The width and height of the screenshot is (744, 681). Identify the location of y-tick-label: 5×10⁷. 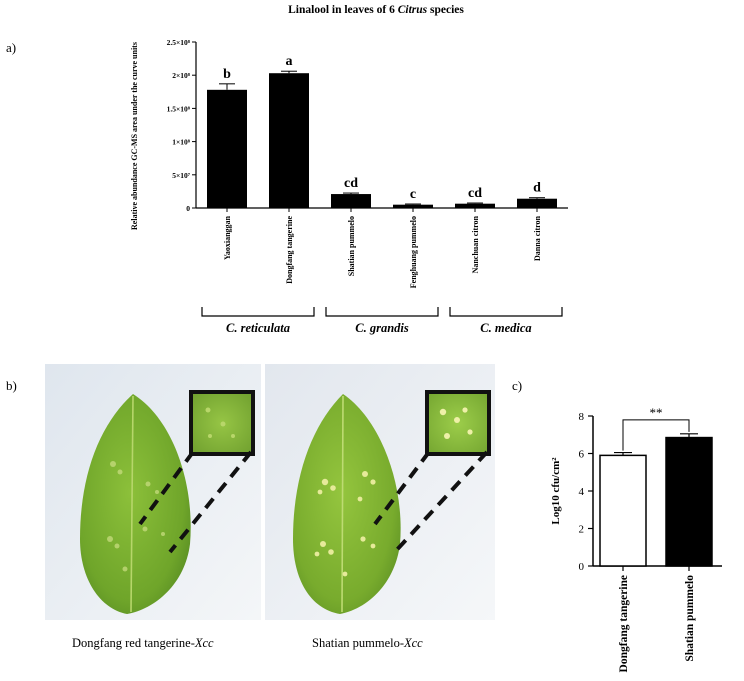
(181, 175).